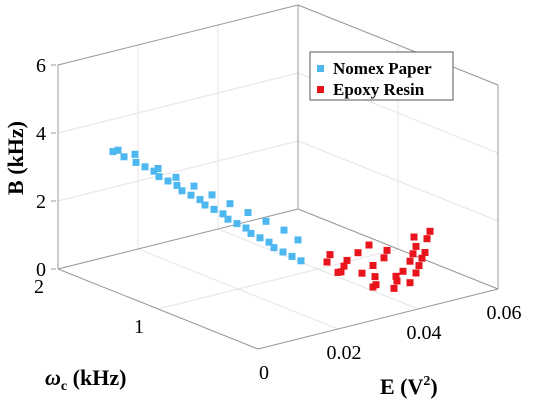  What do you see at coordinates (320, 89) in the screenshot?
I see `legend-marker-epoxy` at bounding box center [320, 89].